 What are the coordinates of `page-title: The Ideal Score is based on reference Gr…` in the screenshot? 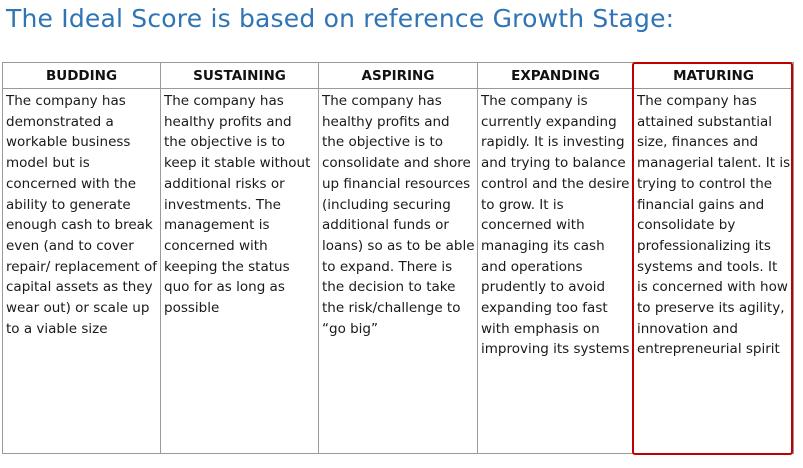 It's located at (340, 18).